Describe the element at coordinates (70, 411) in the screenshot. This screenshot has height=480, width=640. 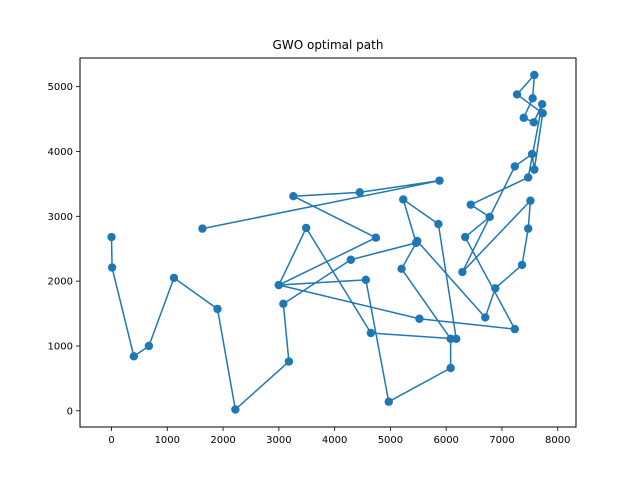
I see `y-tick-label: 0` at that location.